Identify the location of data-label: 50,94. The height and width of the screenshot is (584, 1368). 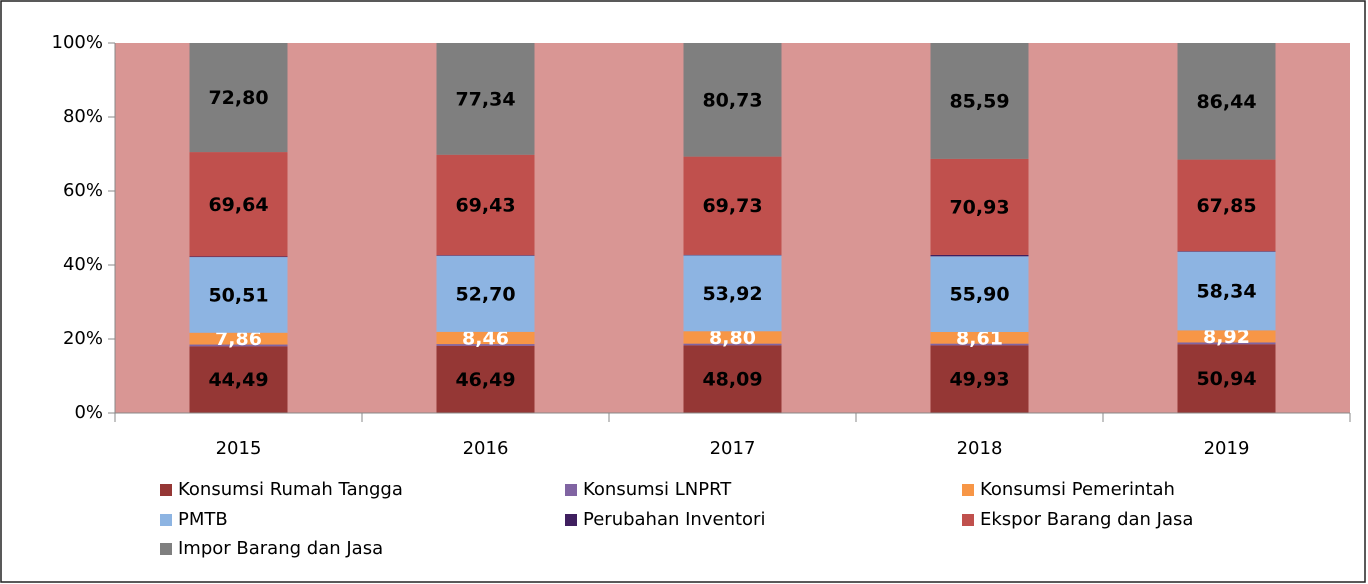
(1226, 379).